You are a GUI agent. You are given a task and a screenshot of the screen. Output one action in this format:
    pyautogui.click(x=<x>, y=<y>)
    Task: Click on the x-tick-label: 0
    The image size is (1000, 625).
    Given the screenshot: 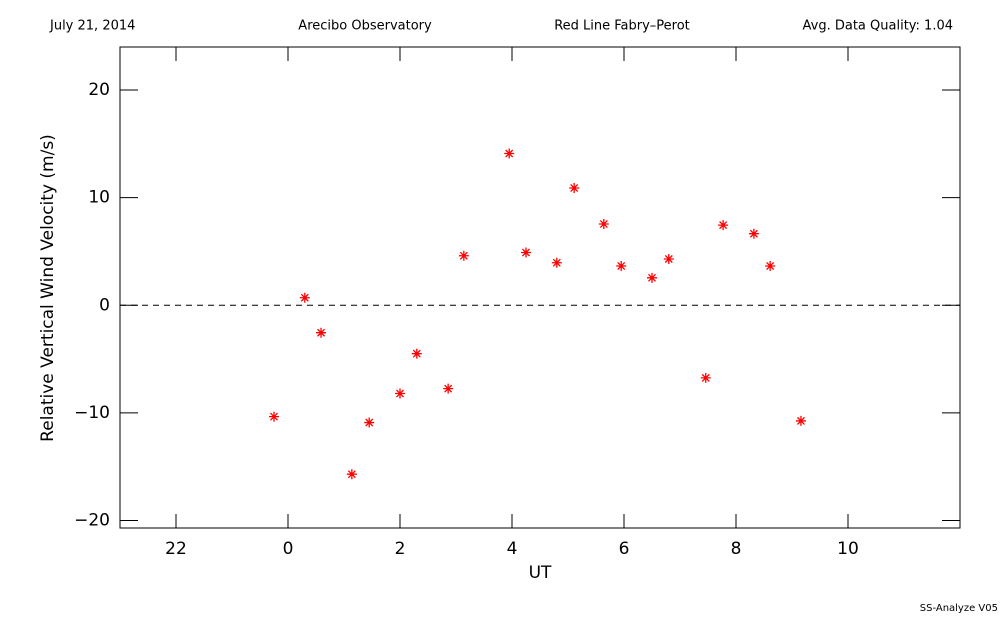 What is the action you would take?
    pyautogui.click(x=288, y=549)
    